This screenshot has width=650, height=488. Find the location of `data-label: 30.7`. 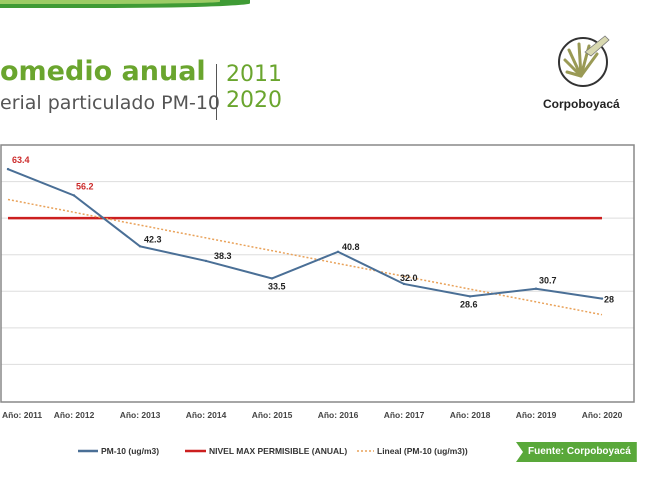

data-label: 30.7 is located at coordinates (548, 281).